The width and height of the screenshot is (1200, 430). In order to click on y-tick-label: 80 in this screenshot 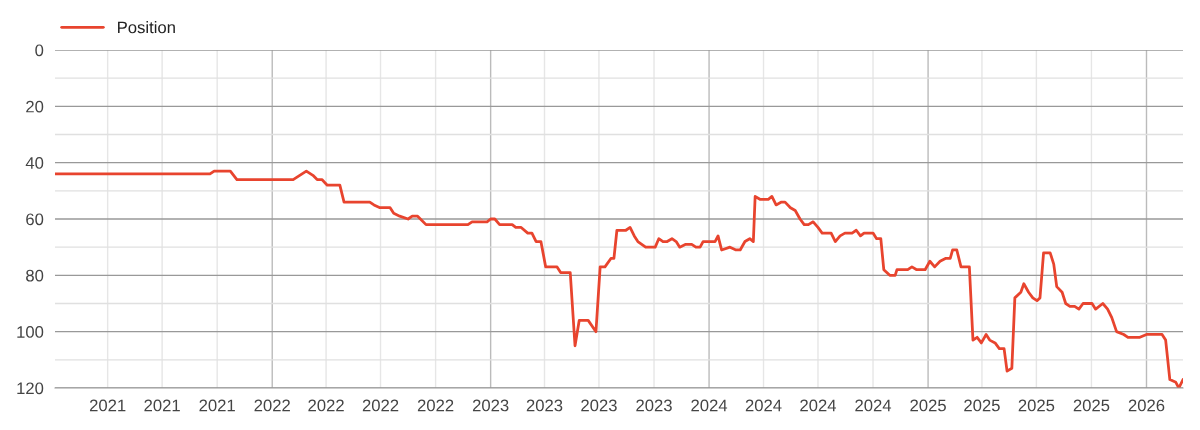, I will do `click(35, 275)`.